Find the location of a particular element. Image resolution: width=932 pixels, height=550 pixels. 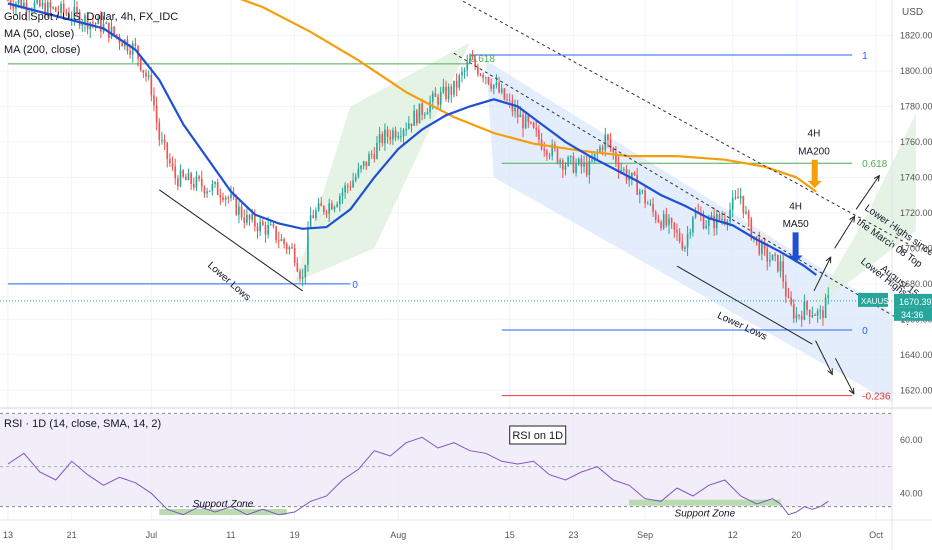

time-tick-label: 20 is located at coordinates (796, 535).